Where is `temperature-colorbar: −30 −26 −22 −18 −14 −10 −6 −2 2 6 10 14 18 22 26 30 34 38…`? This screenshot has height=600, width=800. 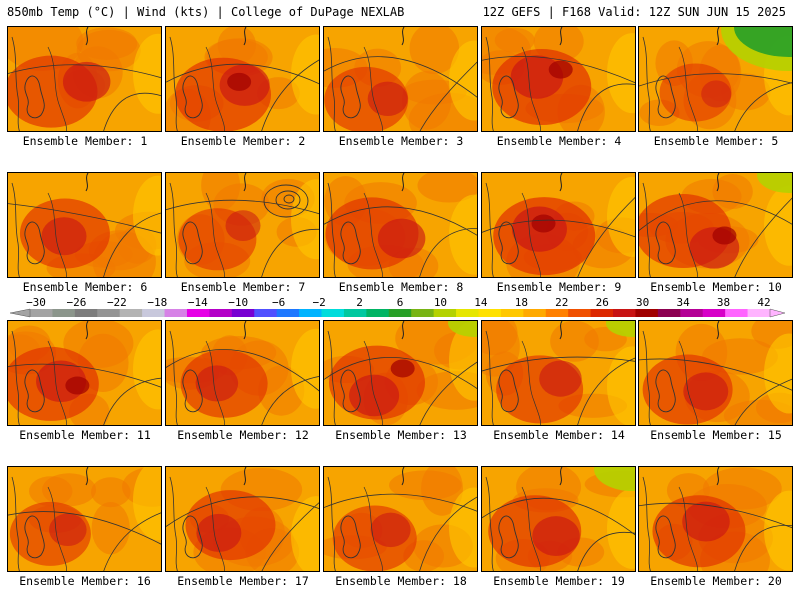 temperature-colorbar: −30 −26 −22 −18 −14 −10 −6 −2 2 6 10 14 18 22 26 30 34 38… is located at coordinates (397, 307).